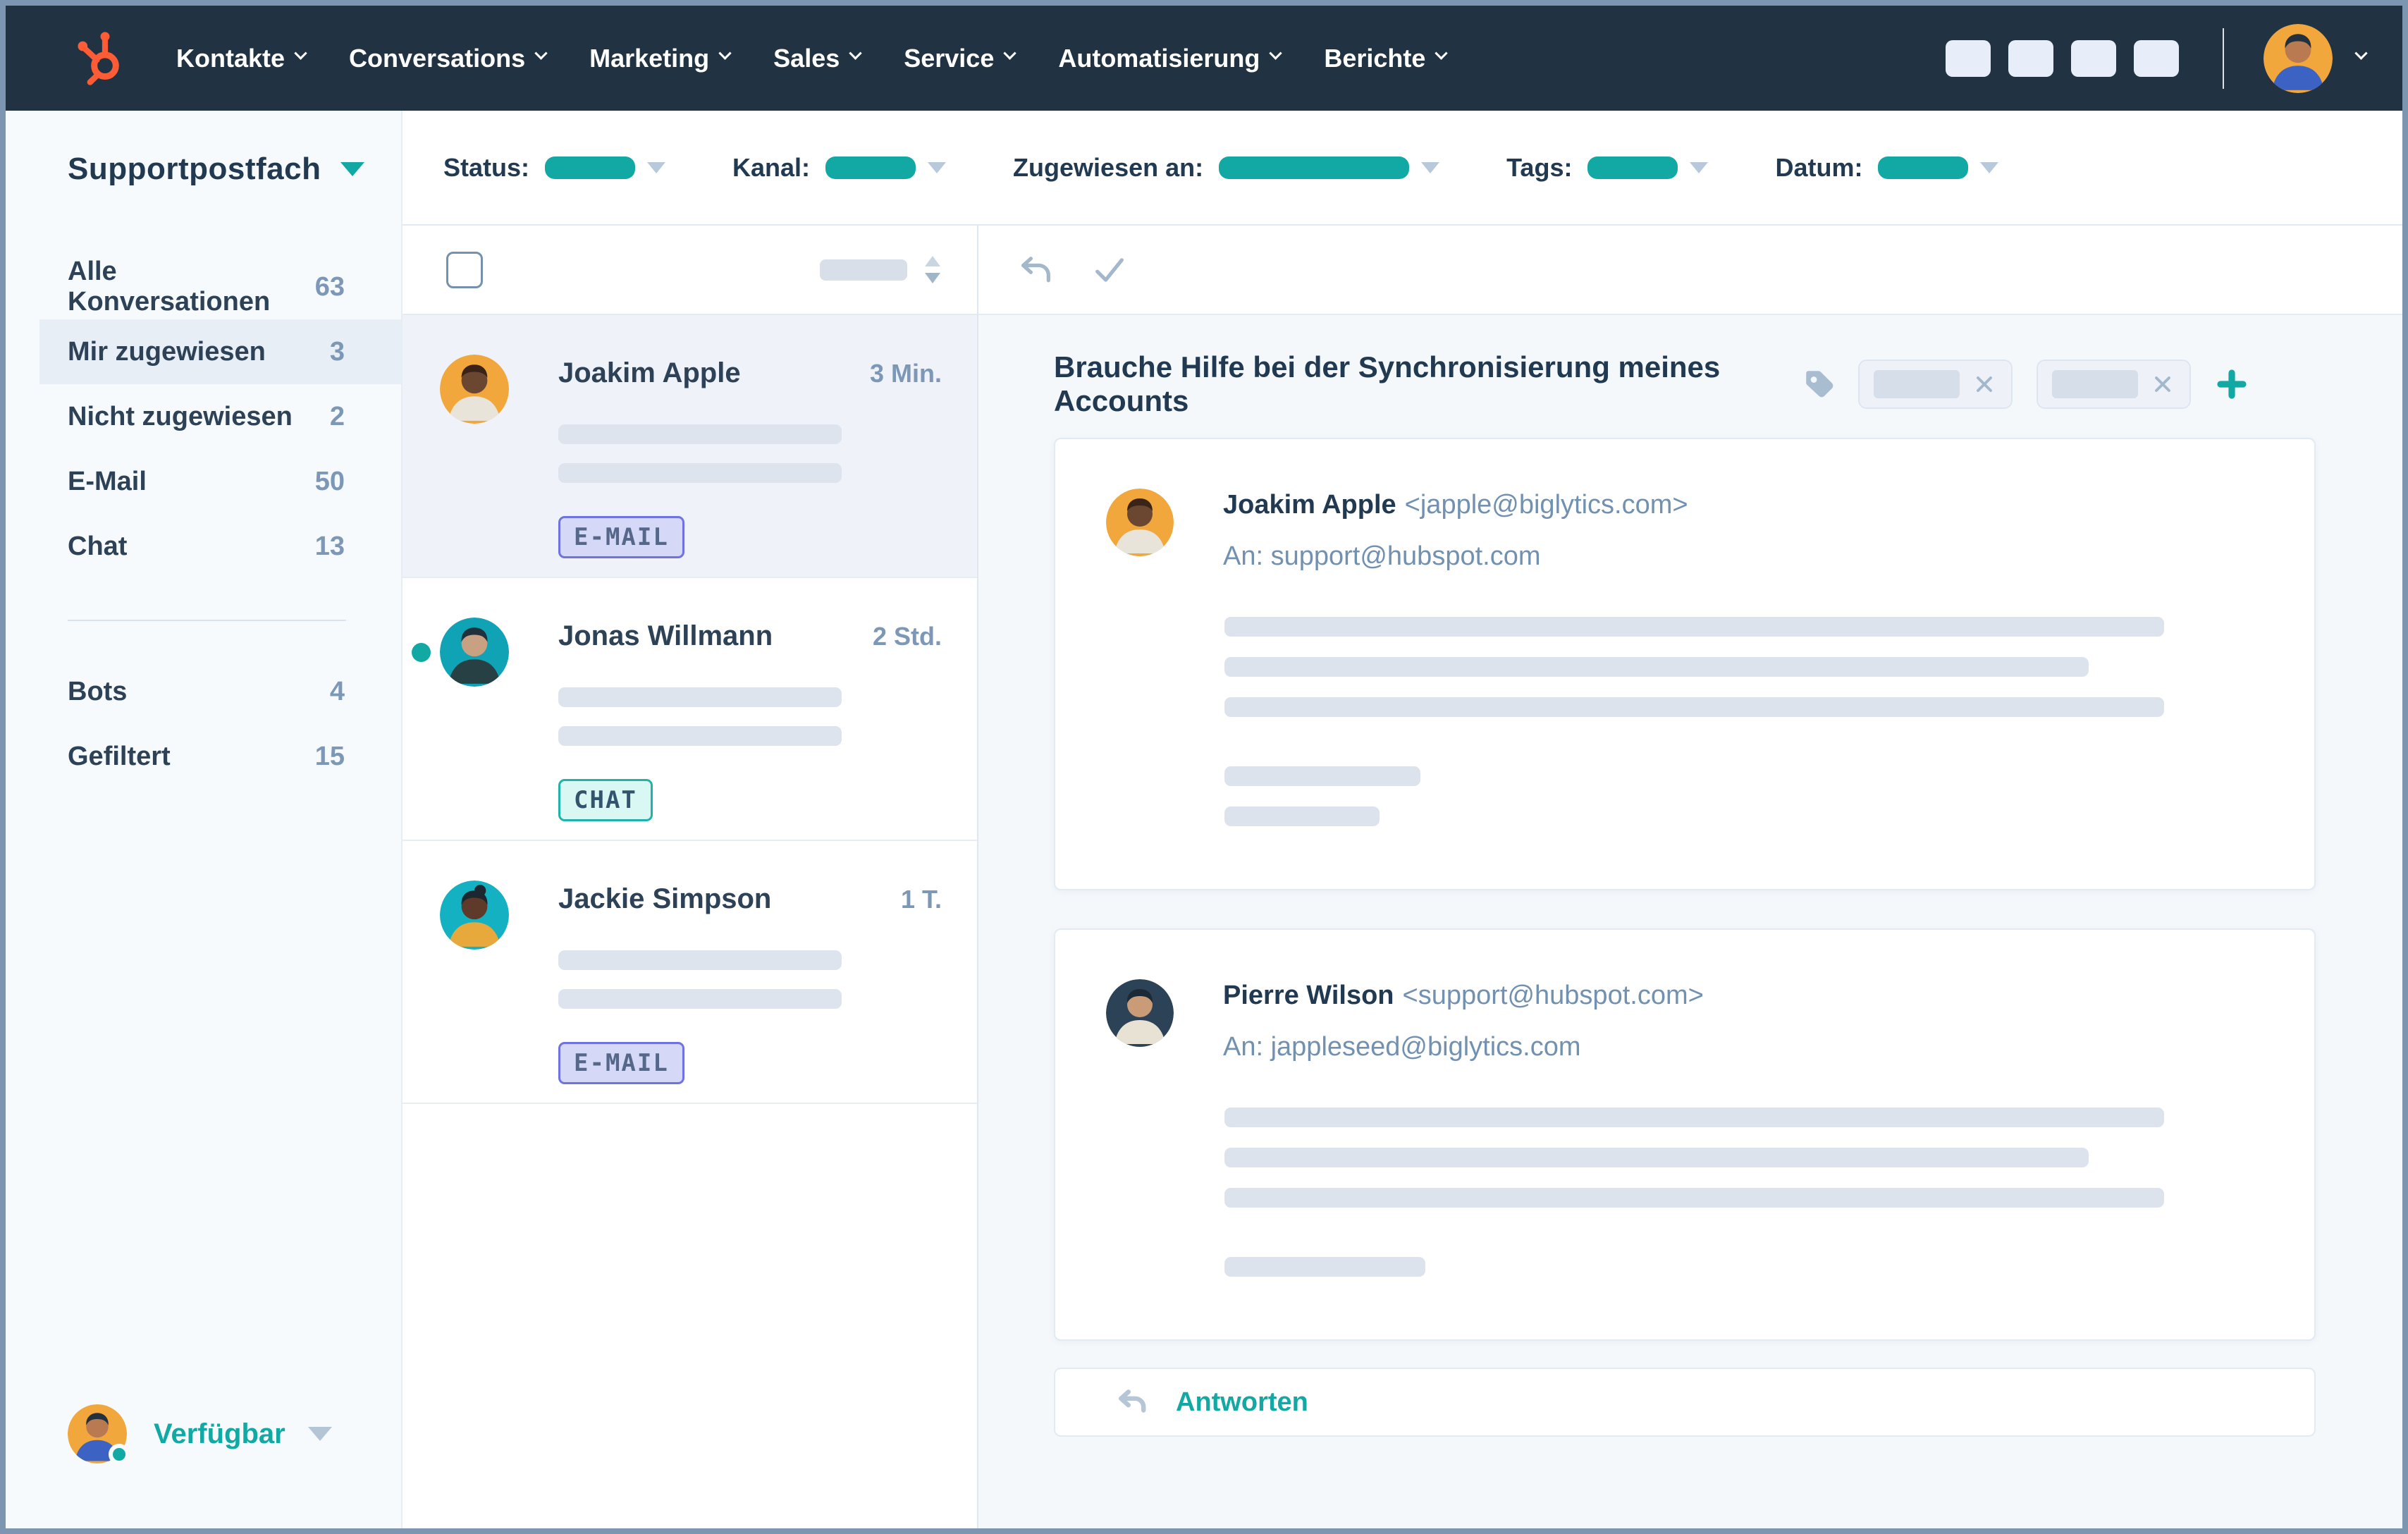 The height and width of the screenshot is (1534, 2408). I want to click on recipient-line: An: jappleseed@biglytics.com, so click(1402, 1047).